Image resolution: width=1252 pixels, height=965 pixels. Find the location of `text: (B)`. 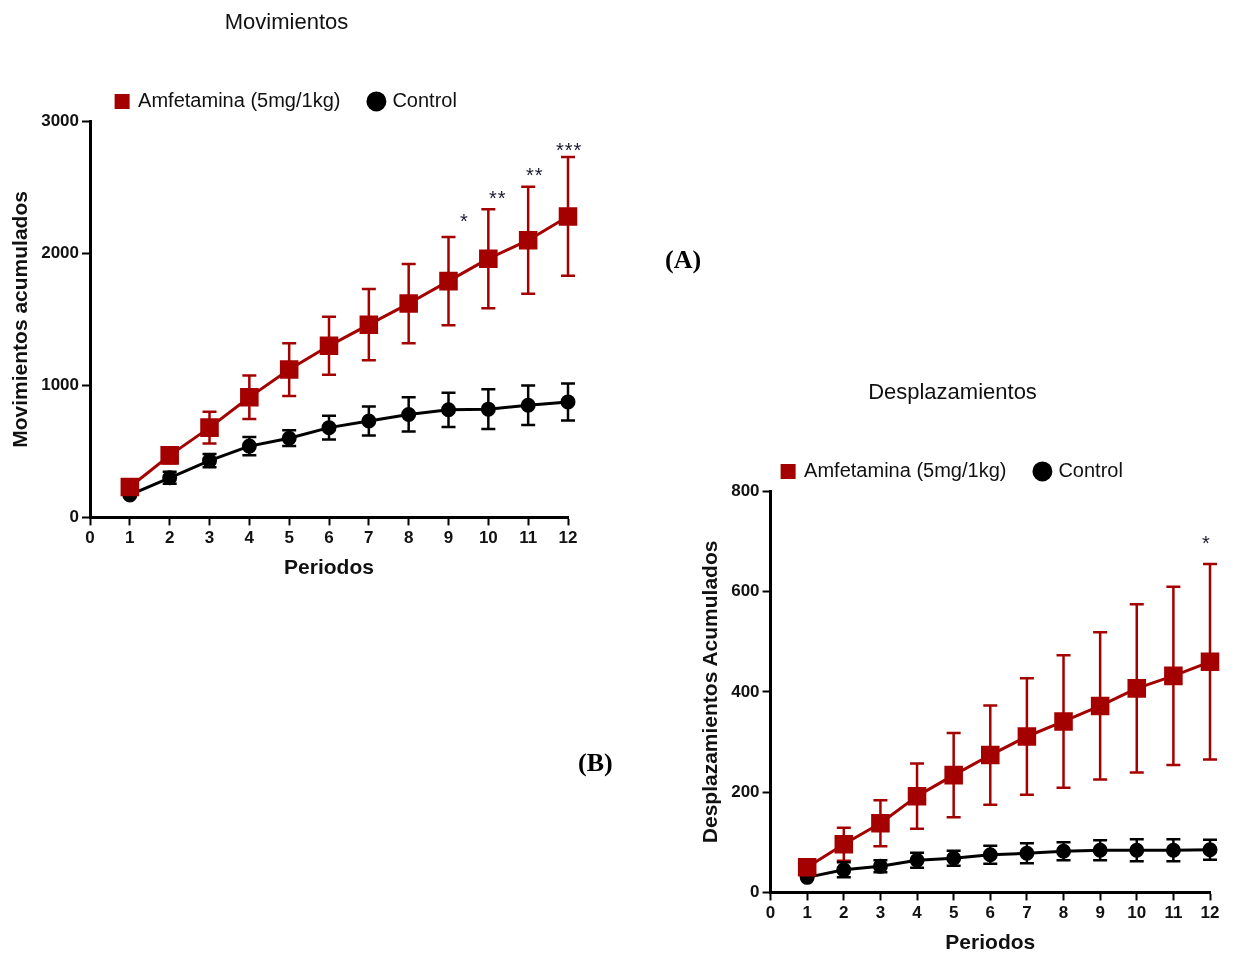

text: (B) is located at coordinates (595, 763).